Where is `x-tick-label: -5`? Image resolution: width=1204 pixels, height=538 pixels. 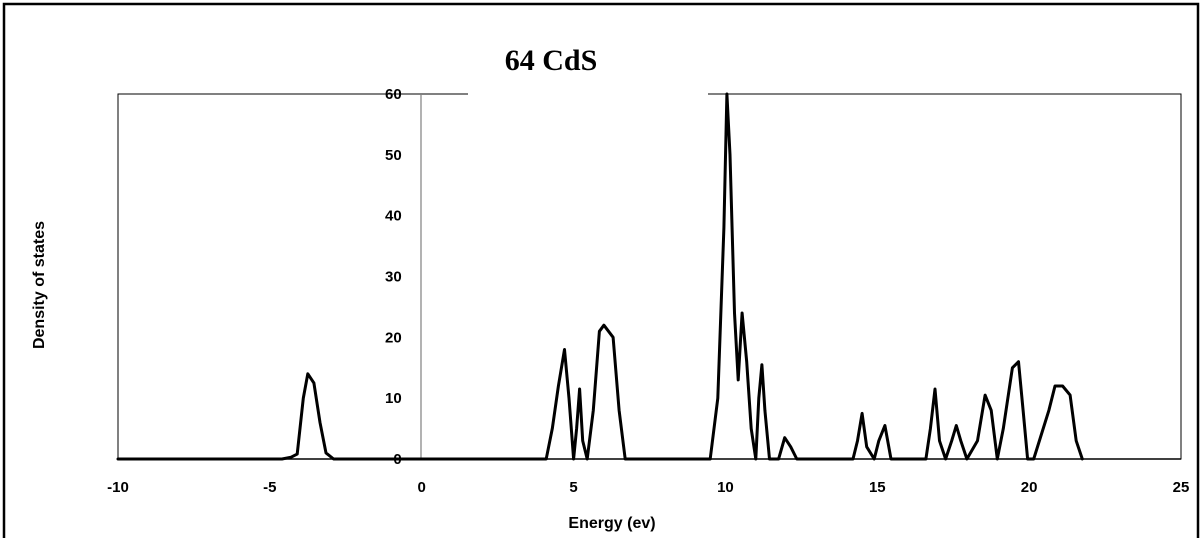 x-tick-label: -5 is located at coordinates (269, 487).